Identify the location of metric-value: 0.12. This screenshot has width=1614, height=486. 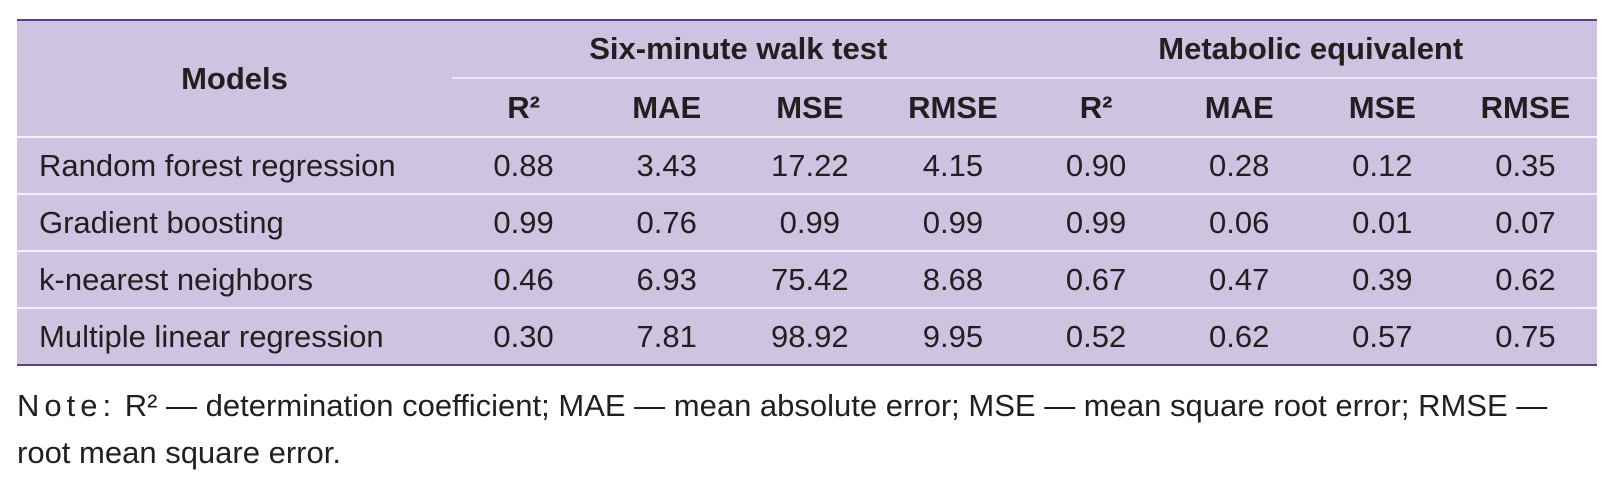
(1382, 165).